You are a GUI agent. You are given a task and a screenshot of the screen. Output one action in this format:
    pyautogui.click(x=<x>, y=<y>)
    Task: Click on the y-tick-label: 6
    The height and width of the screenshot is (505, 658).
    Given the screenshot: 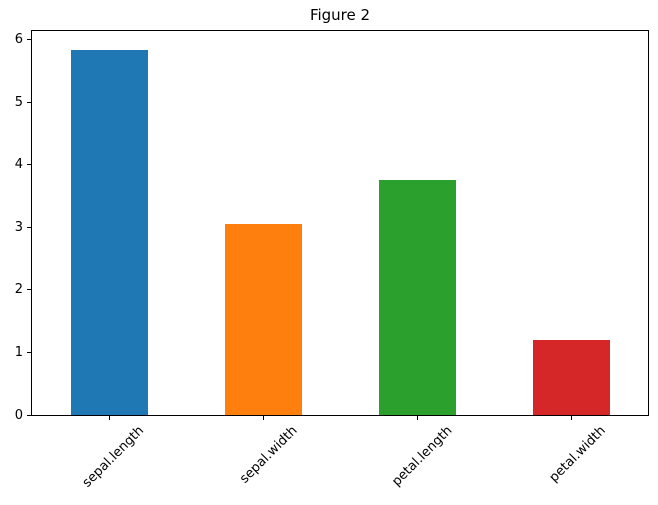 What is the action you would take?
    pyautogui.click(x=18, y=39)
    